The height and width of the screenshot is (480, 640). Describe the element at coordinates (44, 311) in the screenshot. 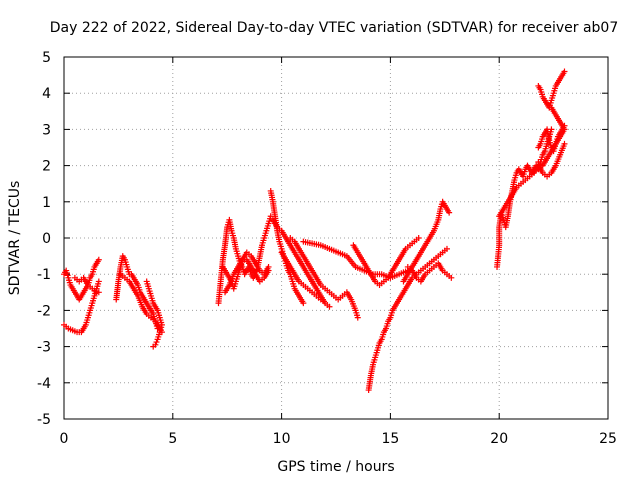

I see `y-tick-label: -2` at that location.